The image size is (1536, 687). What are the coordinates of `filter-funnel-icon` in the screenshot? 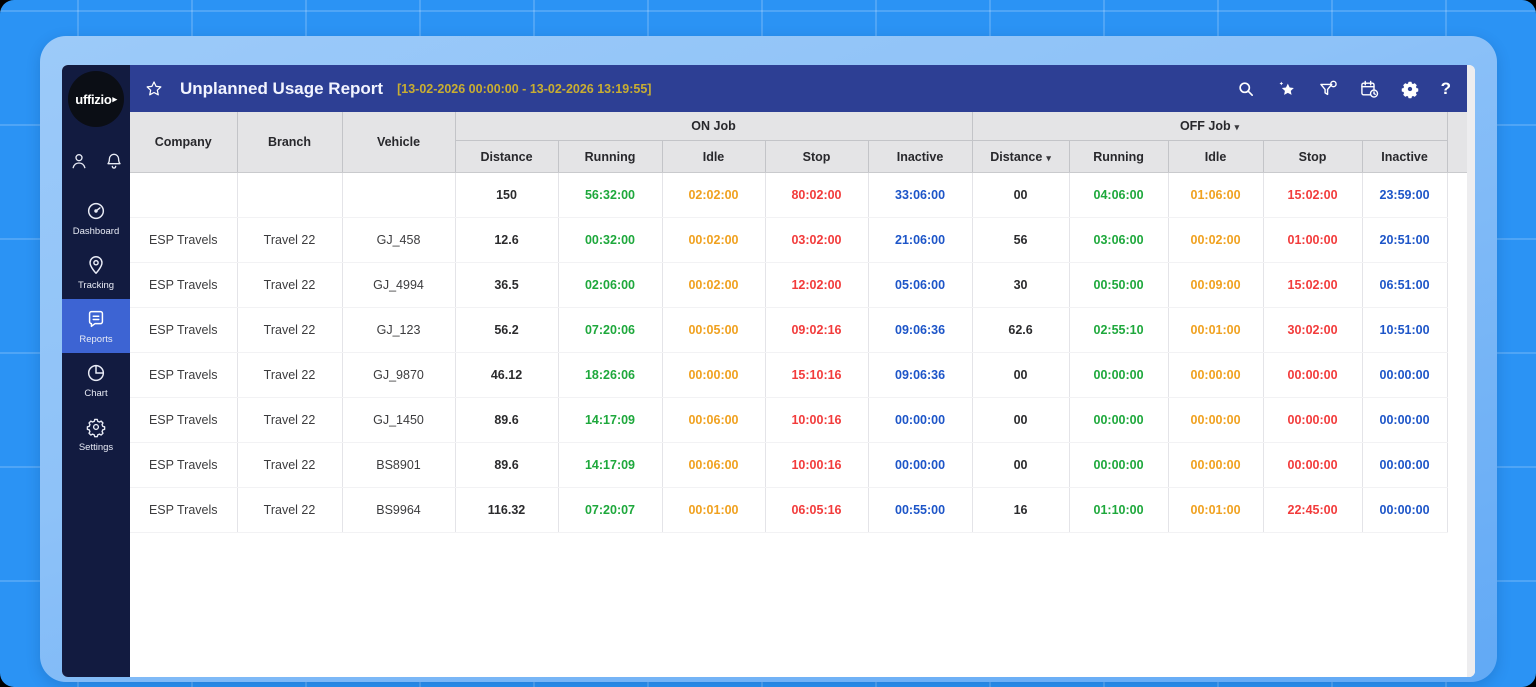 It's located at (1328, 89).